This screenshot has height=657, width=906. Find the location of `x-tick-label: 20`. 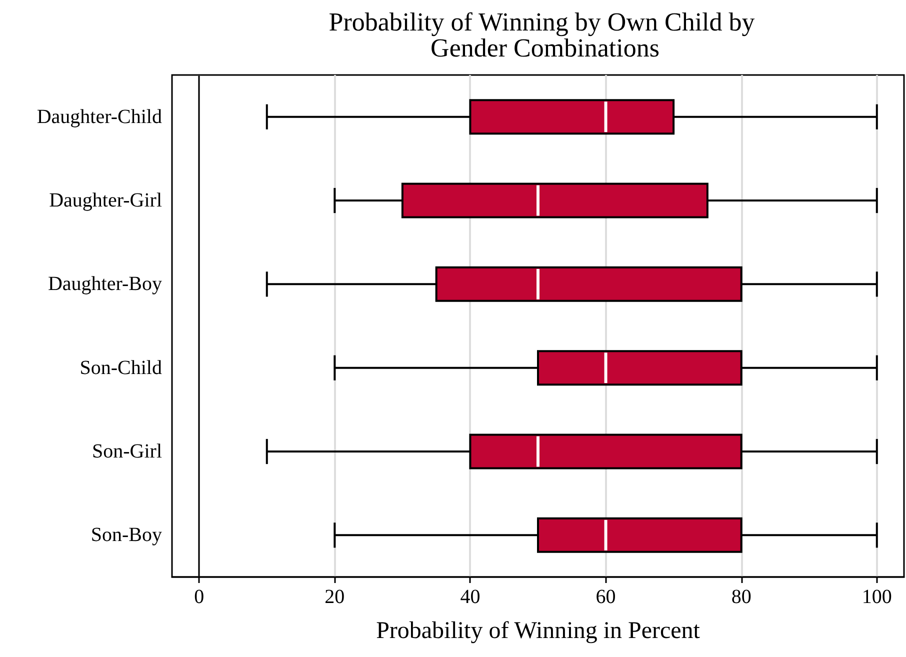

x-tick-label: 20 is located at coordinates (334, 597).